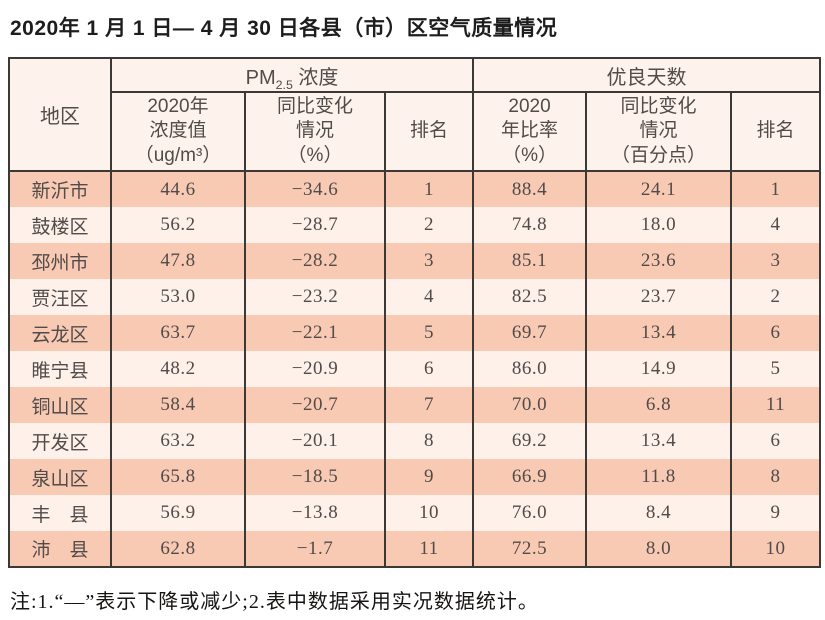 The height and width of the screenshot is (620, 825). I want to click on table-row: 沛 县 62.8 −1.7 11 72.5 8.0 10, so click(415, 549).